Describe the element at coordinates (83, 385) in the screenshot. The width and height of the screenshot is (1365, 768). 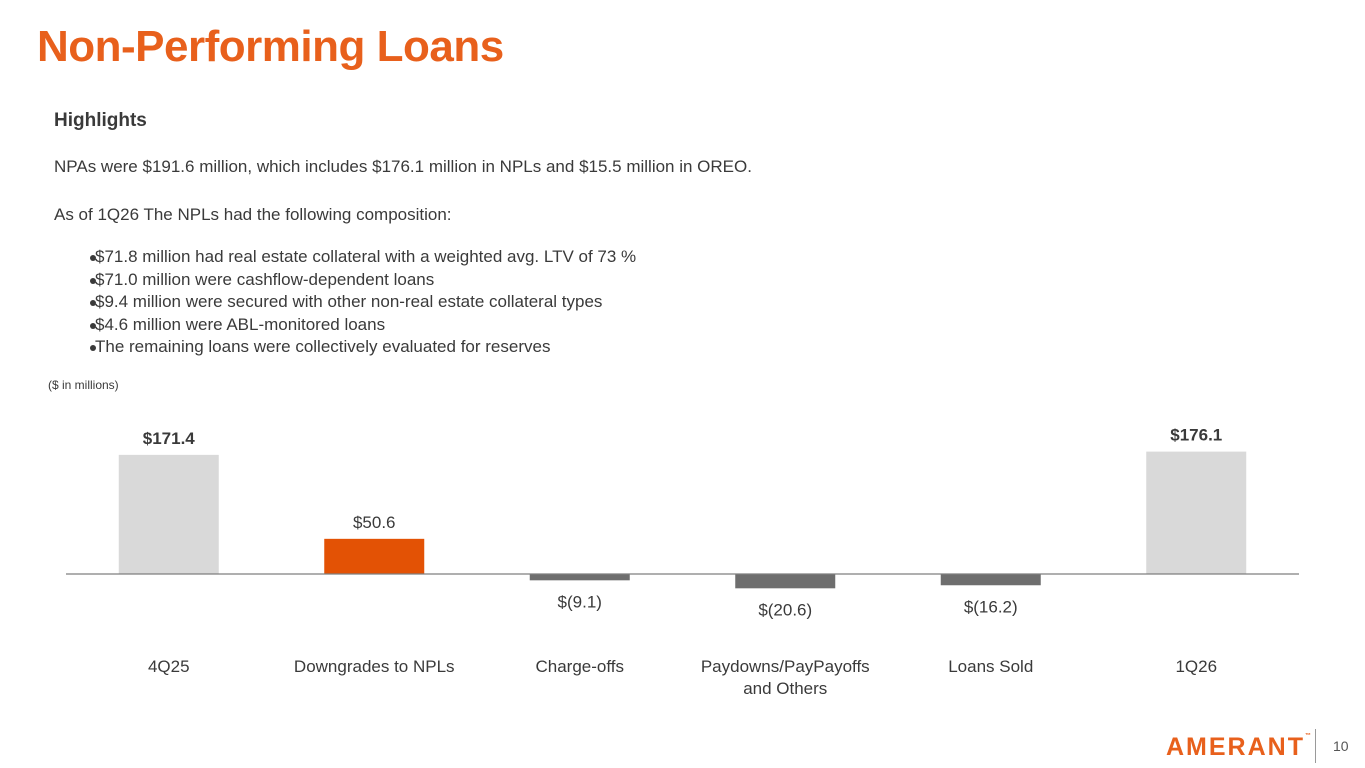
I see `units-note: ($ in millions)` at that location.